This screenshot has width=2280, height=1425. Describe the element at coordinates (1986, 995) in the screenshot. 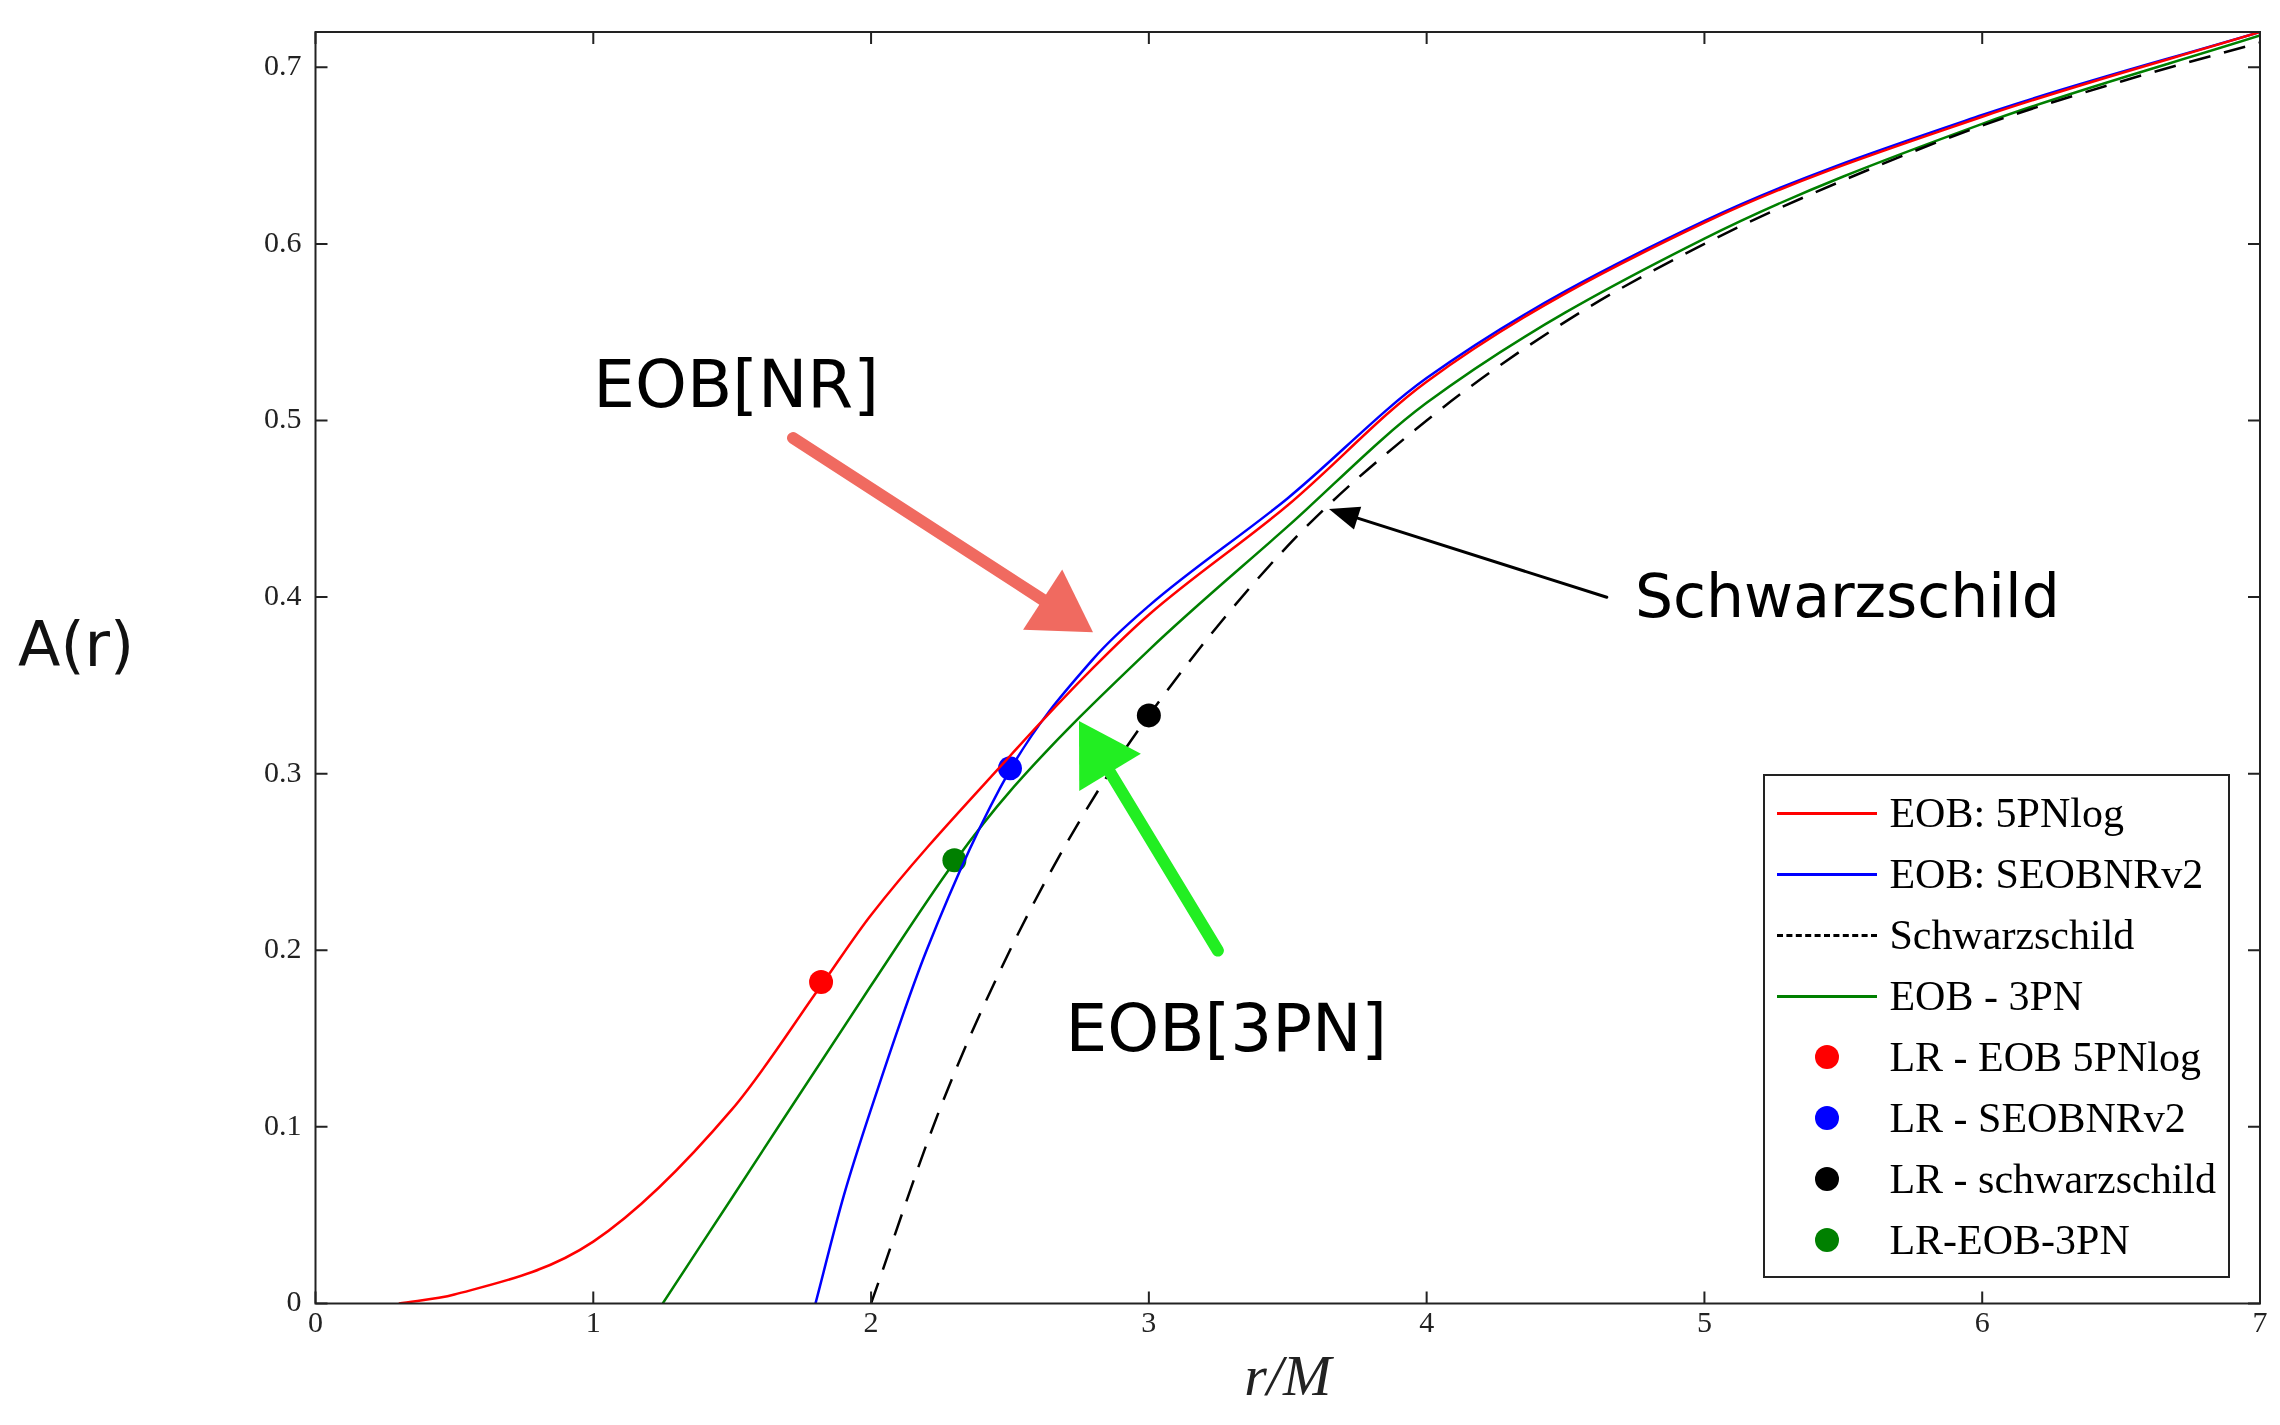

I see `legend-label: EOB - 3PN` at that location.